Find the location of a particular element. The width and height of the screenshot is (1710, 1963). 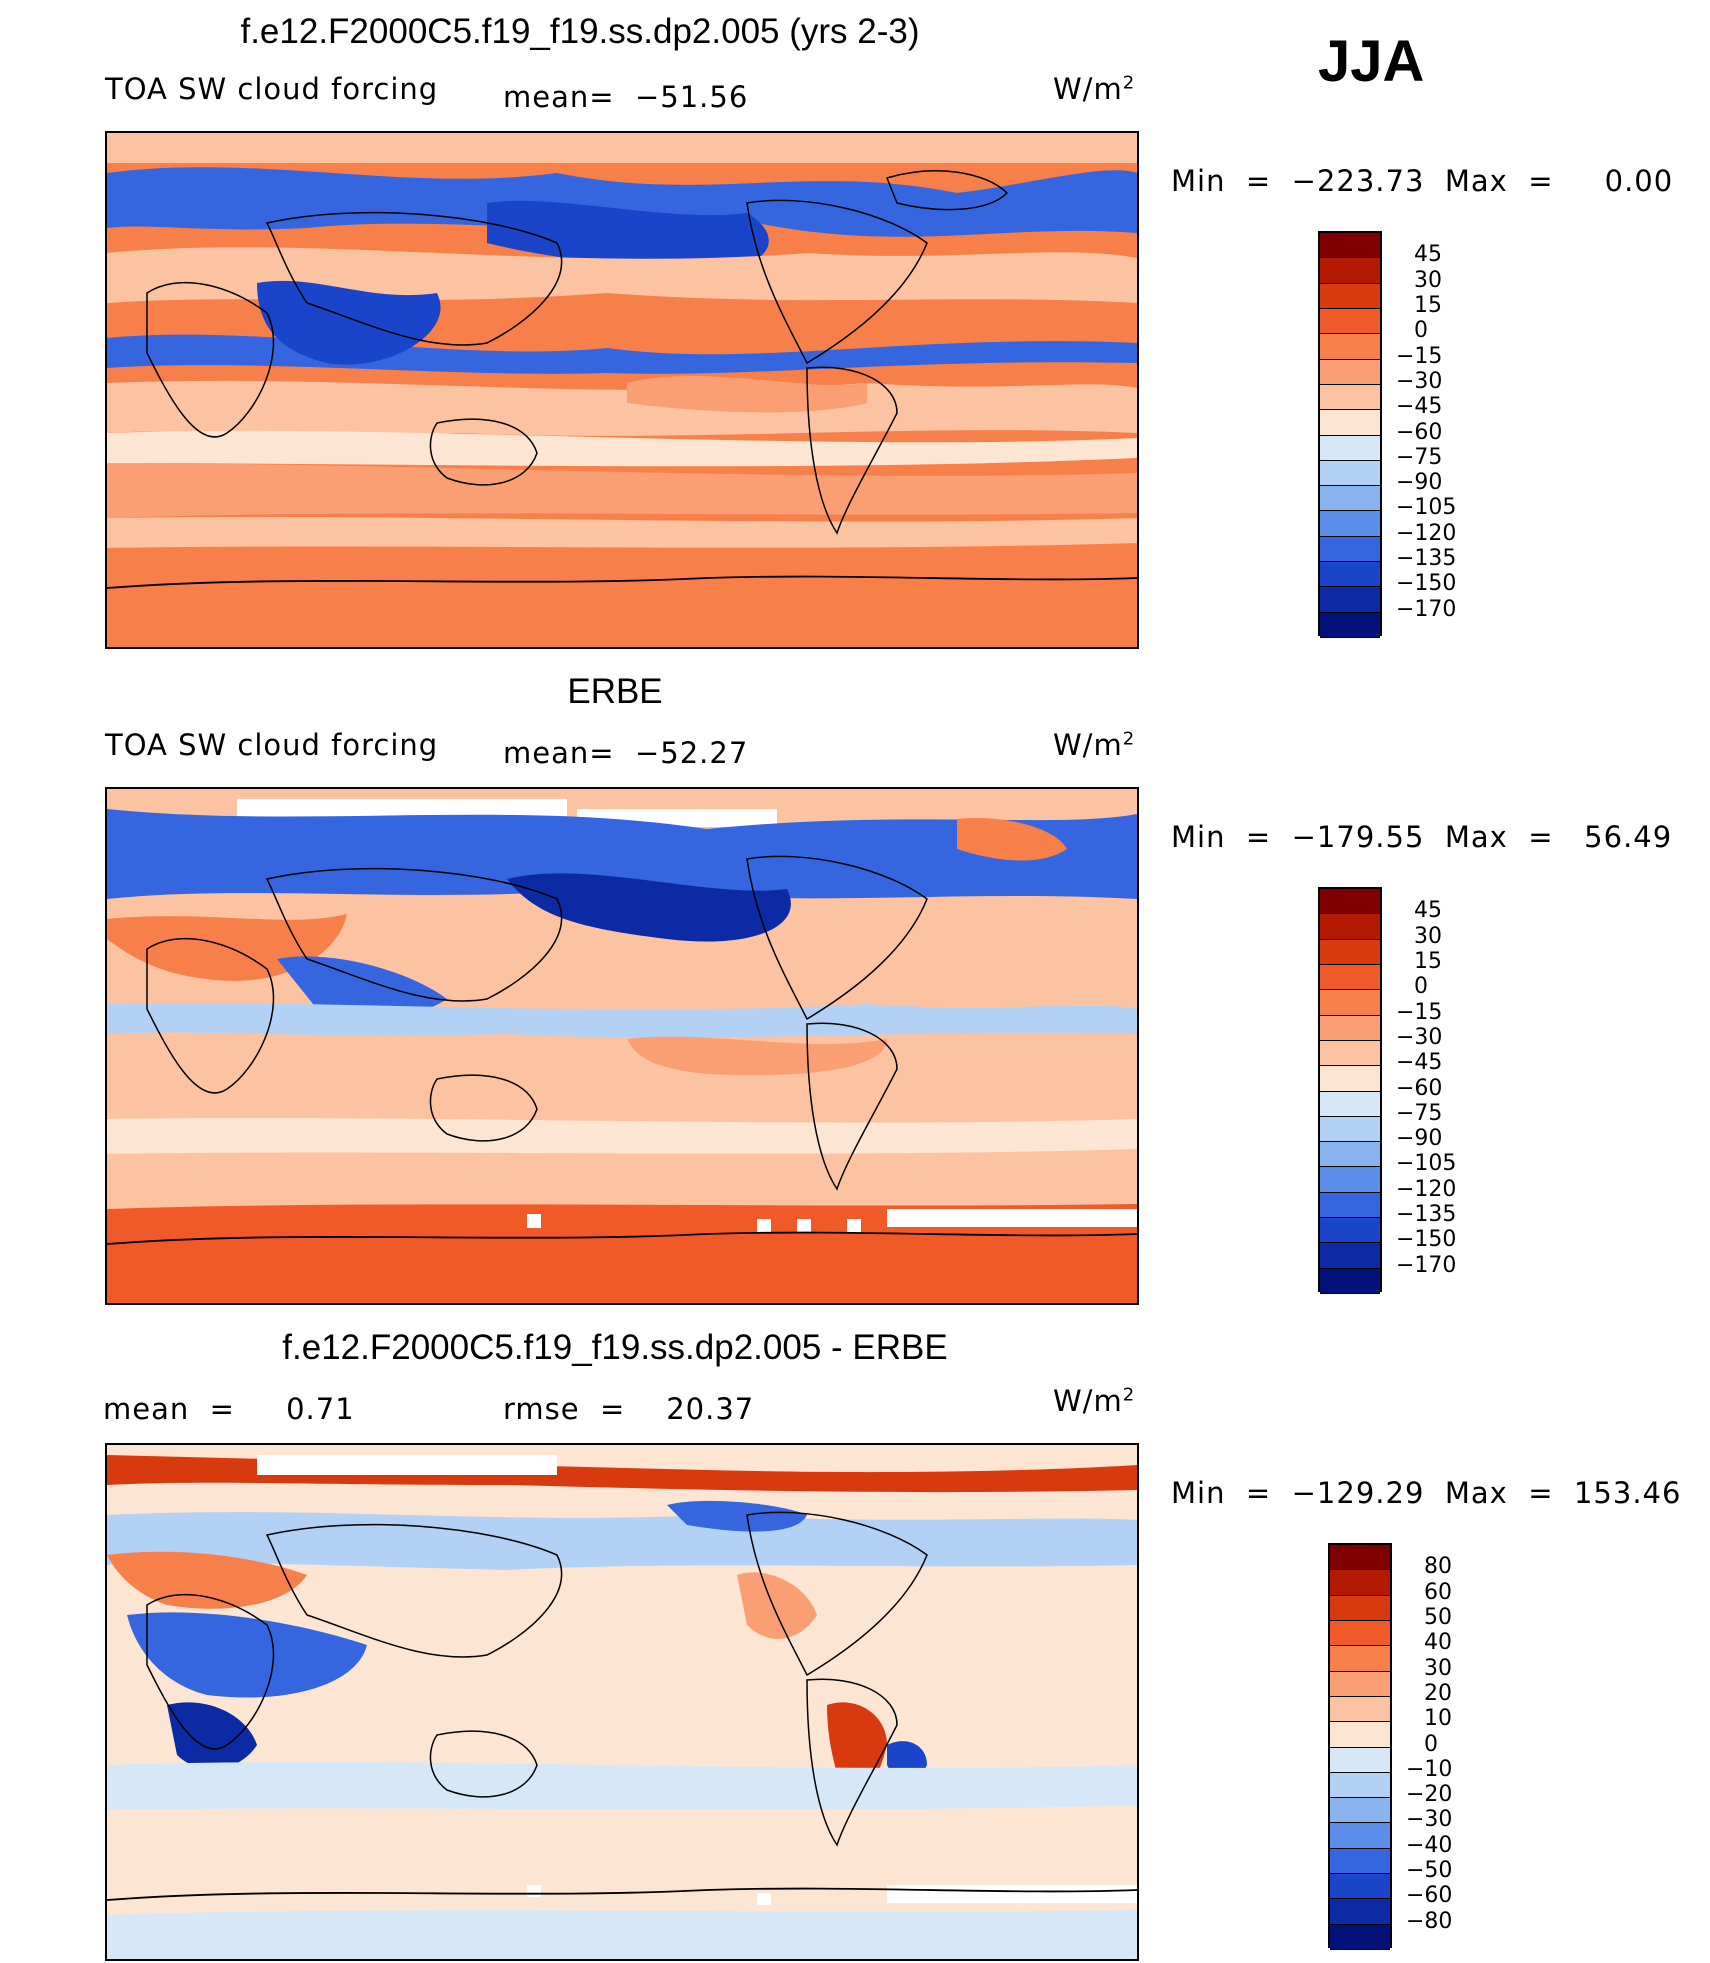

colorbar-tick-label: 50 is located at coordinates (1438, 1617).